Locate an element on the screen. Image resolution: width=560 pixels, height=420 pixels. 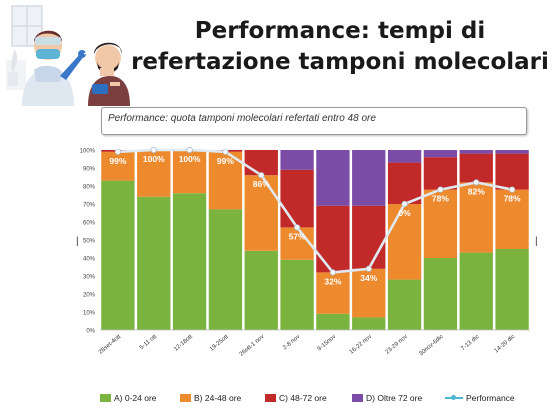
x-tick-label: 16-22 nov is located at coordinates (361, 345).